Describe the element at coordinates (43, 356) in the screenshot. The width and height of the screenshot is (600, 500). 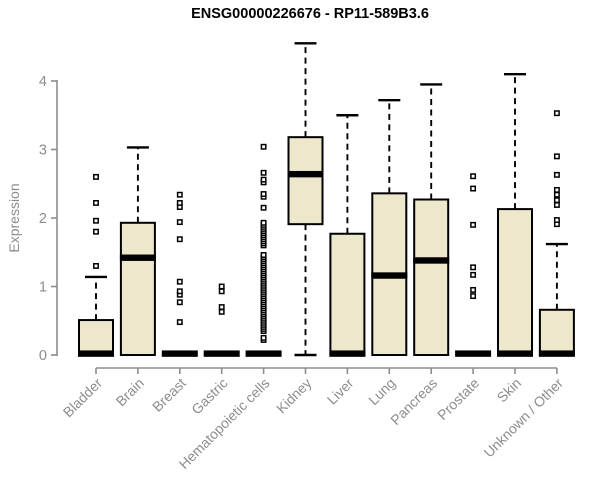
I see `y-tick-label: 0` at that location.